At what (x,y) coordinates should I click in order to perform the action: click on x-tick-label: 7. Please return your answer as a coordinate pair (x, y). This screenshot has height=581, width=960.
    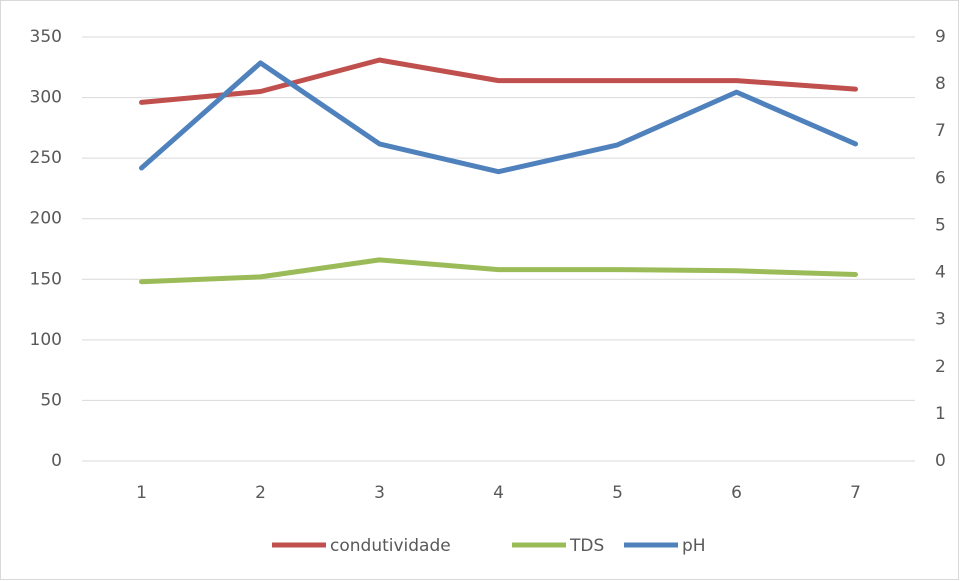
    Looking at the image, I should click on (855, 493).